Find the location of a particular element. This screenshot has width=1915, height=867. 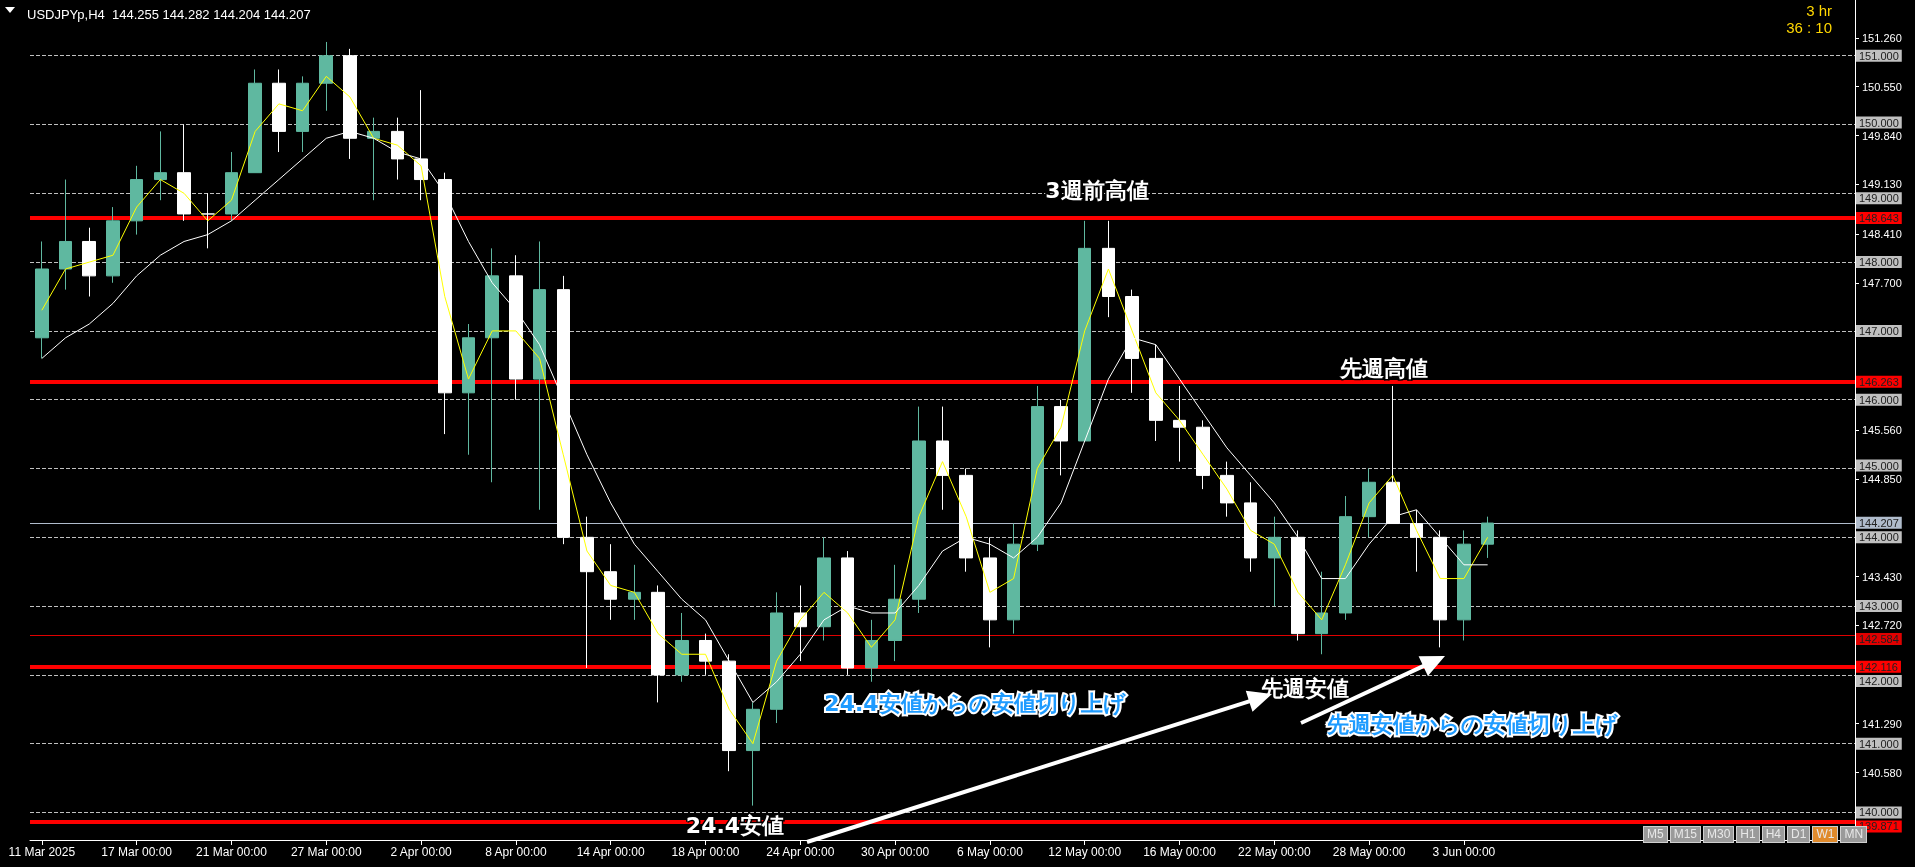

ref-line-label: 147.000 is located at coordinates (1879, 330).